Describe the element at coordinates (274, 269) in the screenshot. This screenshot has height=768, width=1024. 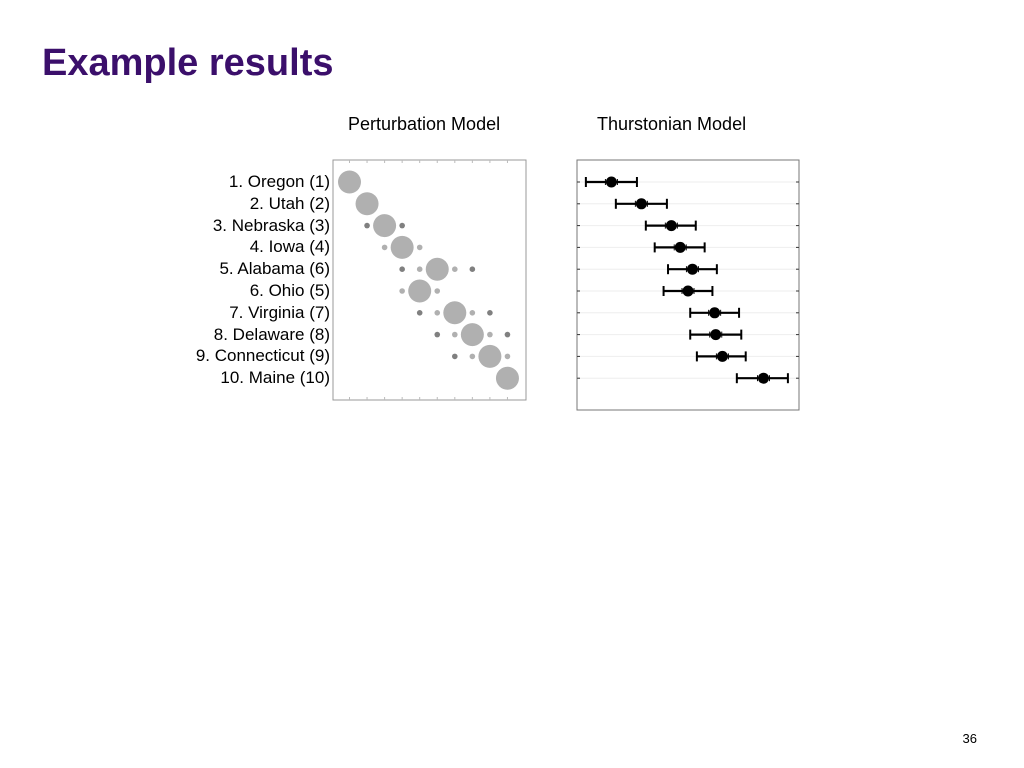
I see `row-label: 5. Alabama (6)` at that location.